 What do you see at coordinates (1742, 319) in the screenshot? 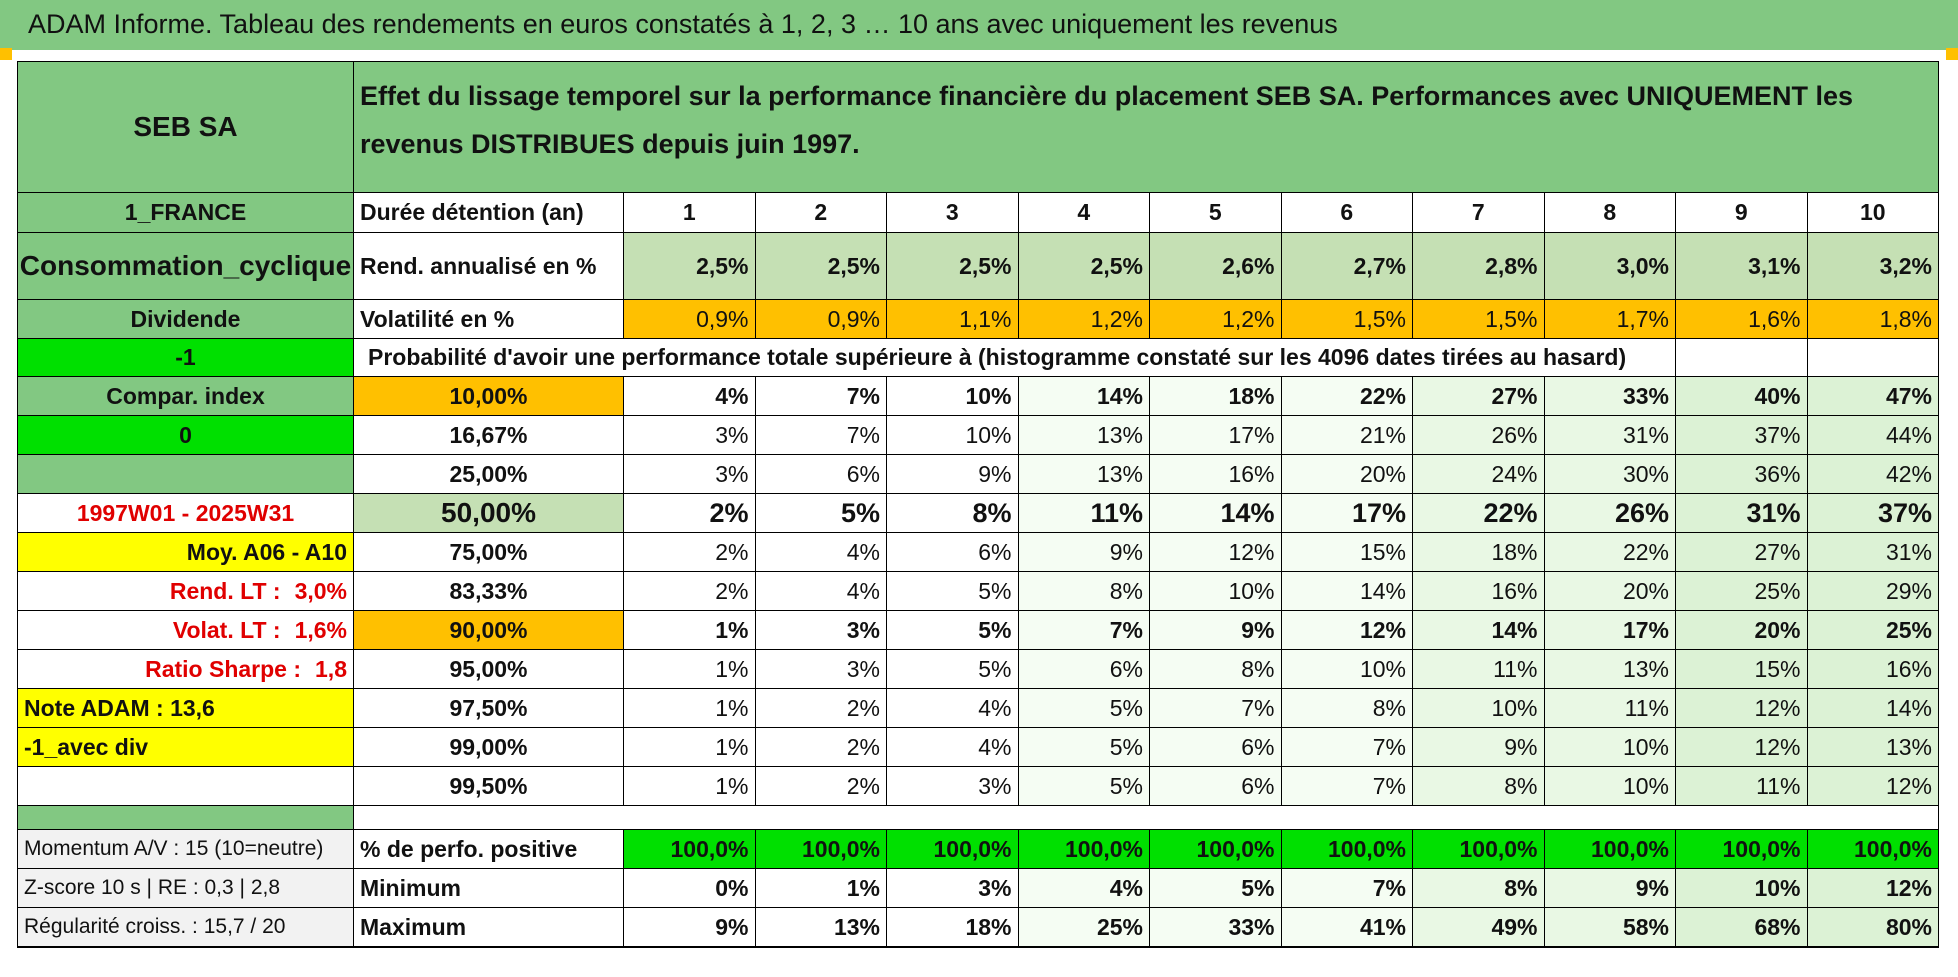
I see `vol-value: 1,6%` at bounding box center [1742, 319].